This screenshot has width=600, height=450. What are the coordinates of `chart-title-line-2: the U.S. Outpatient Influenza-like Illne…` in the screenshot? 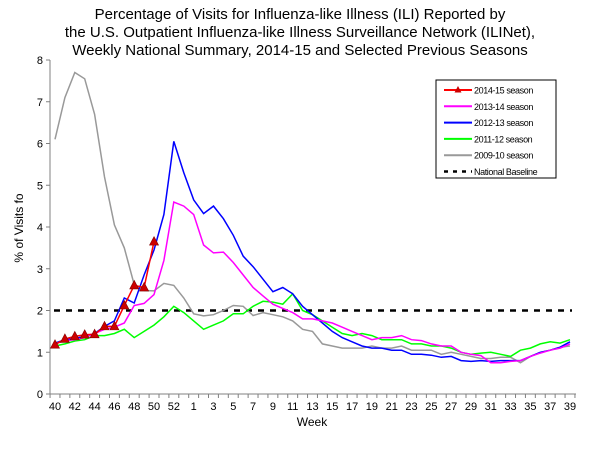 It's located at (300, 32).